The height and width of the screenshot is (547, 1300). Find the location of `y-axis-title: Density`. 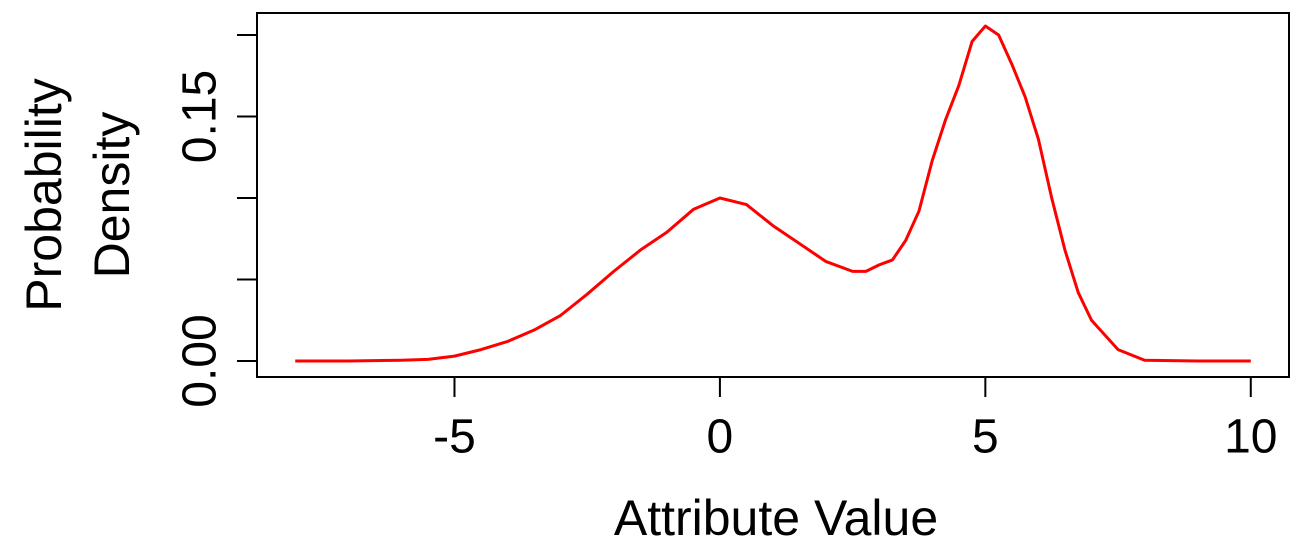

y-axis-title: Density is located at coordinates (112, 195).